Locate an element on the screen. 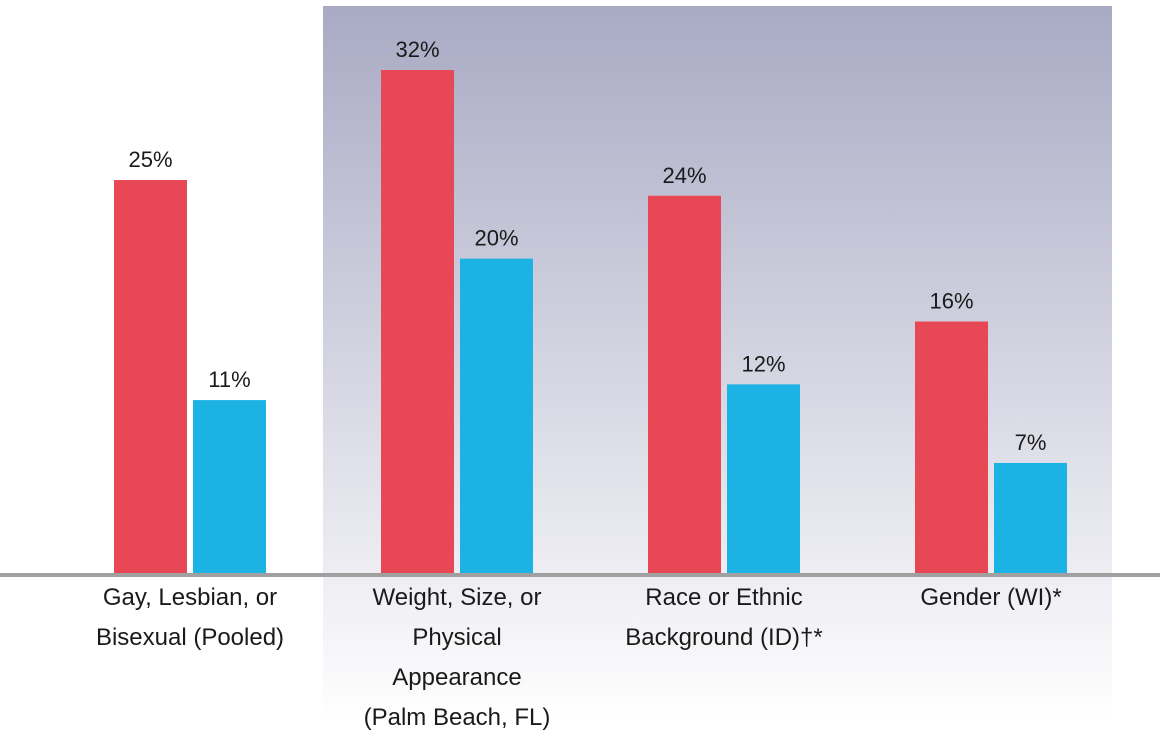 The height and width of the screenshot is (739, 1160). bar-blue-cat2 is located at coordinates (496, 415).